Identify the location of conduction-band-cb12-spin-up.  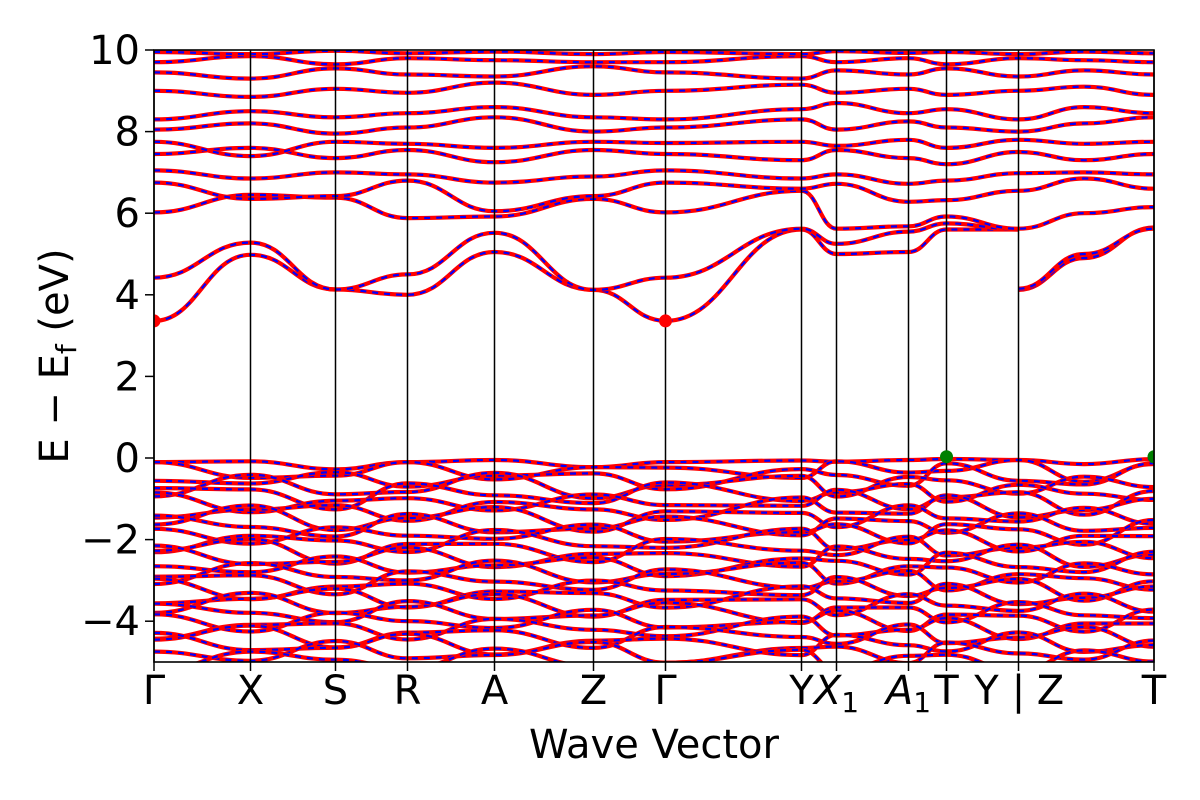
(654, 60).